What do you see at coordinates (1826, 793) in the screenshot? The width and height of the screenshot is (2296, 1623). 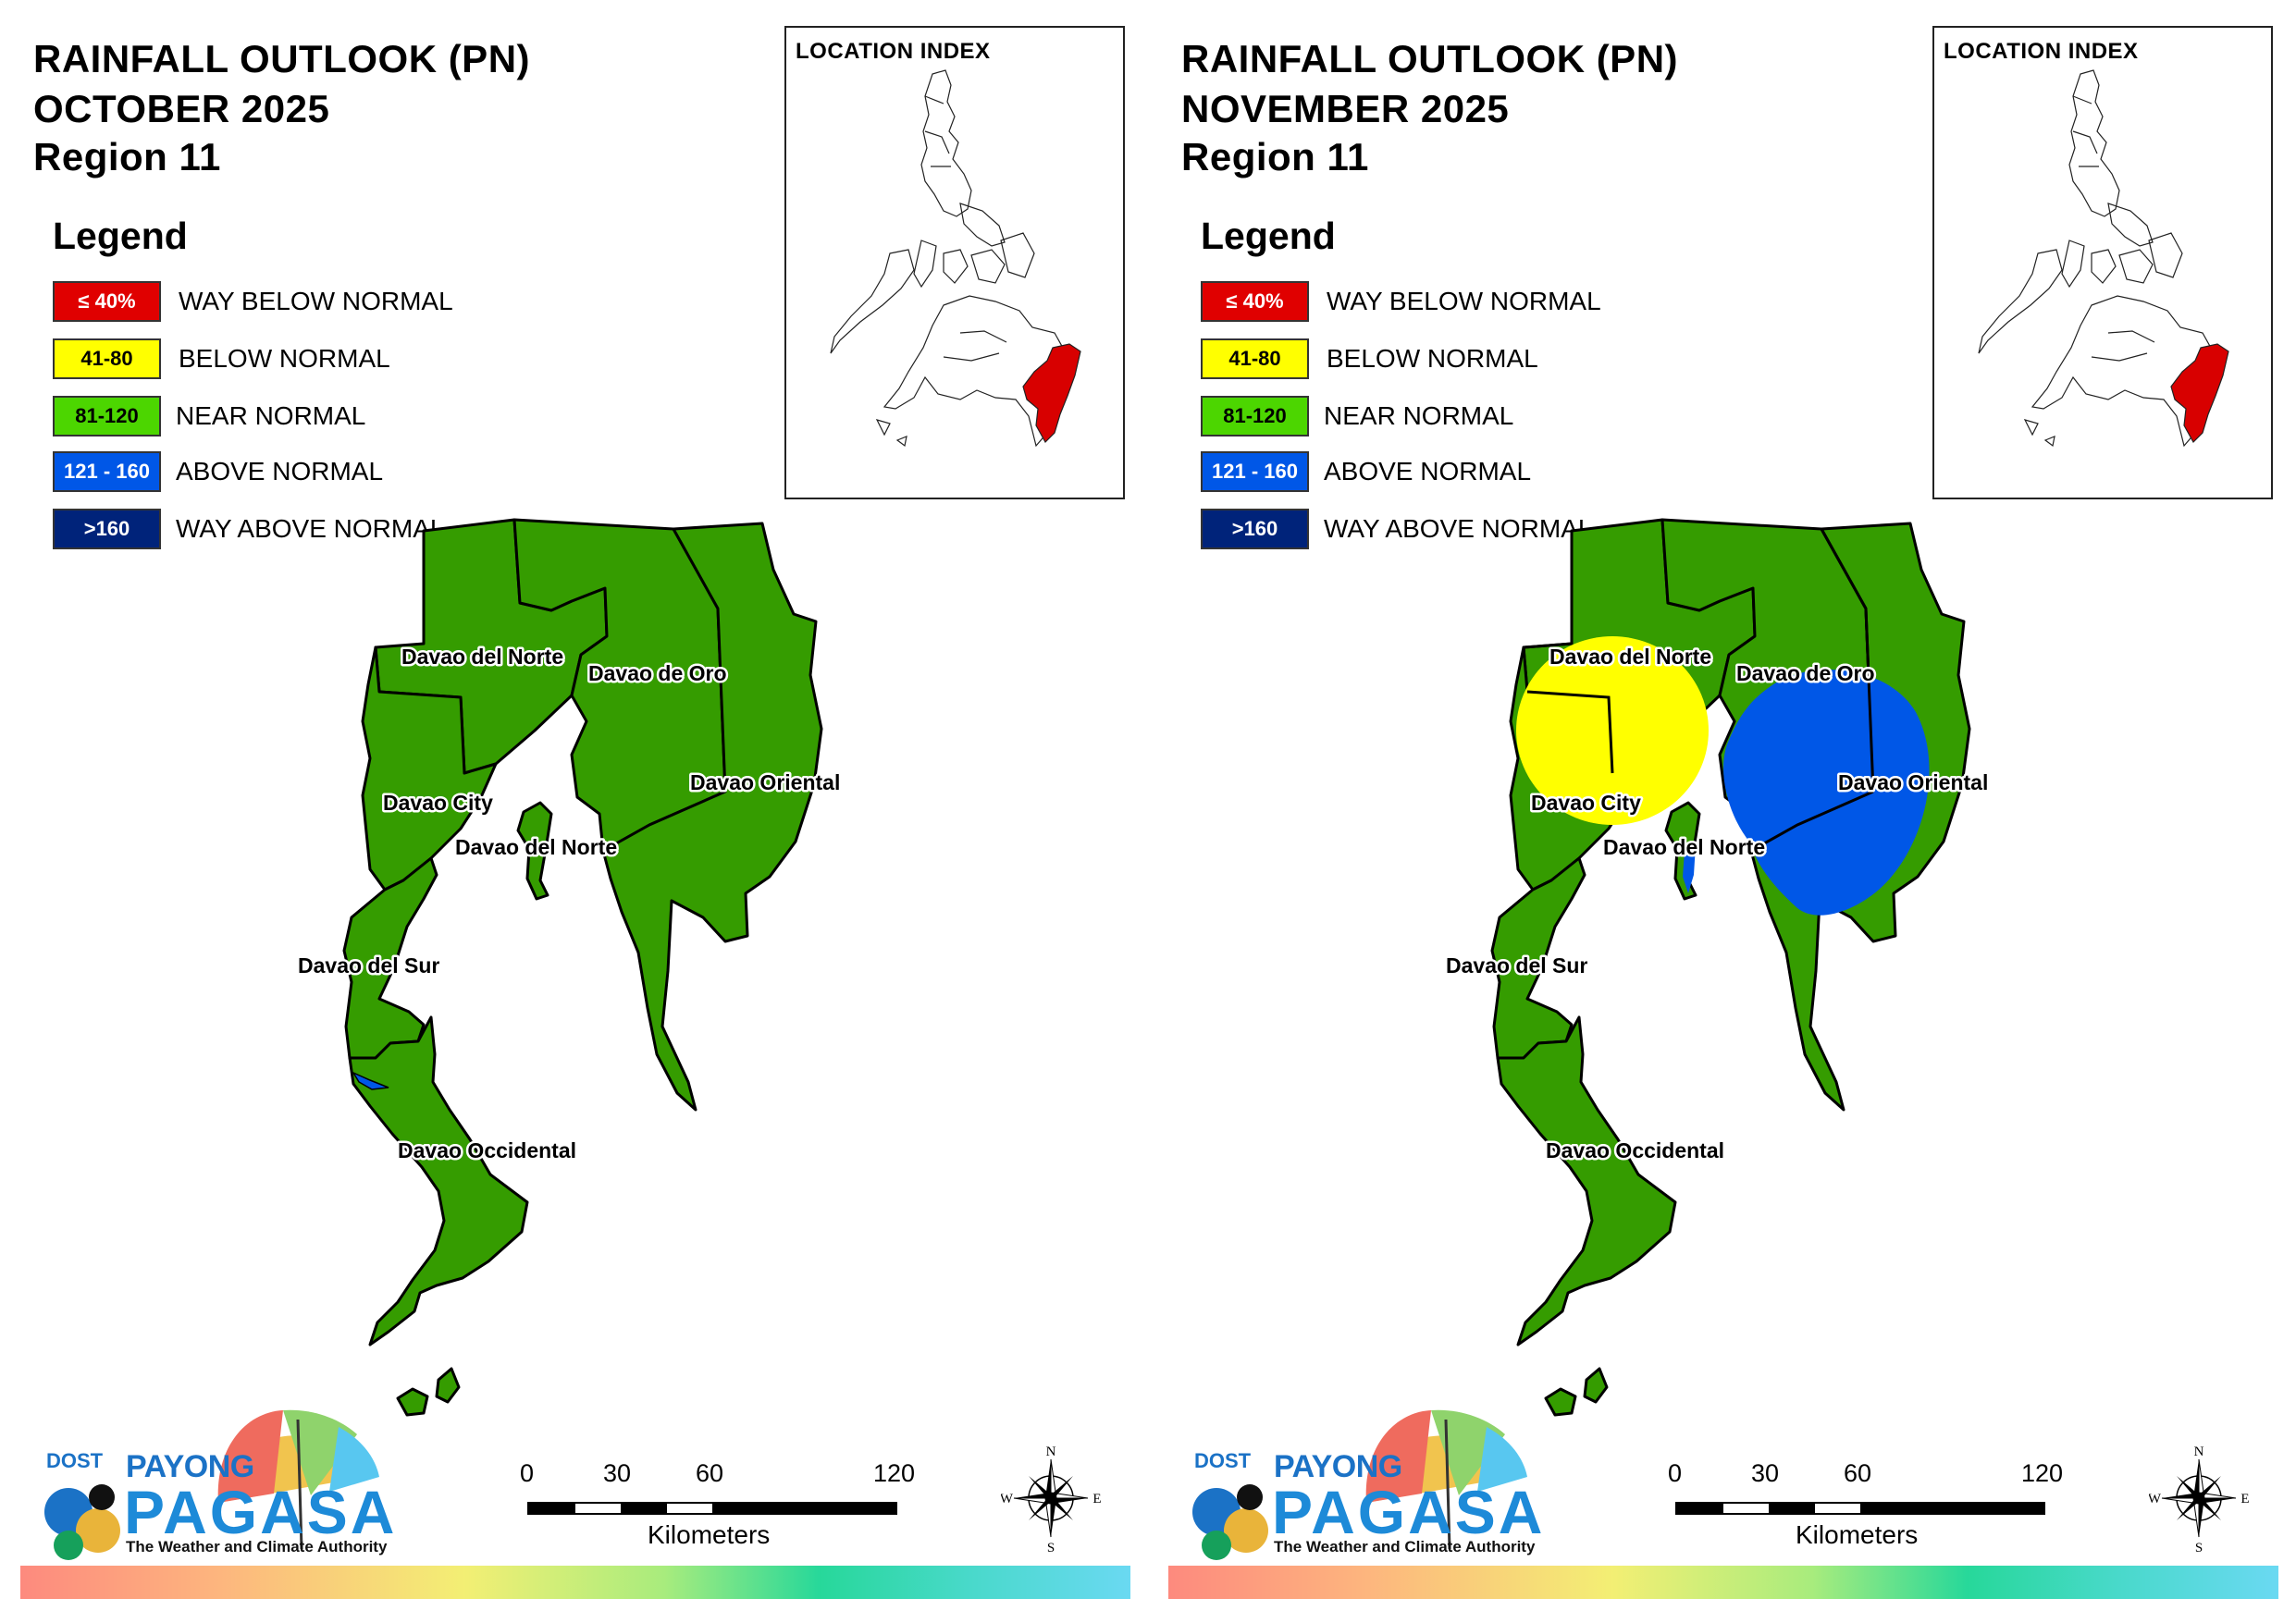 I see `above-normal-area` at bounding box center [1826, 793].